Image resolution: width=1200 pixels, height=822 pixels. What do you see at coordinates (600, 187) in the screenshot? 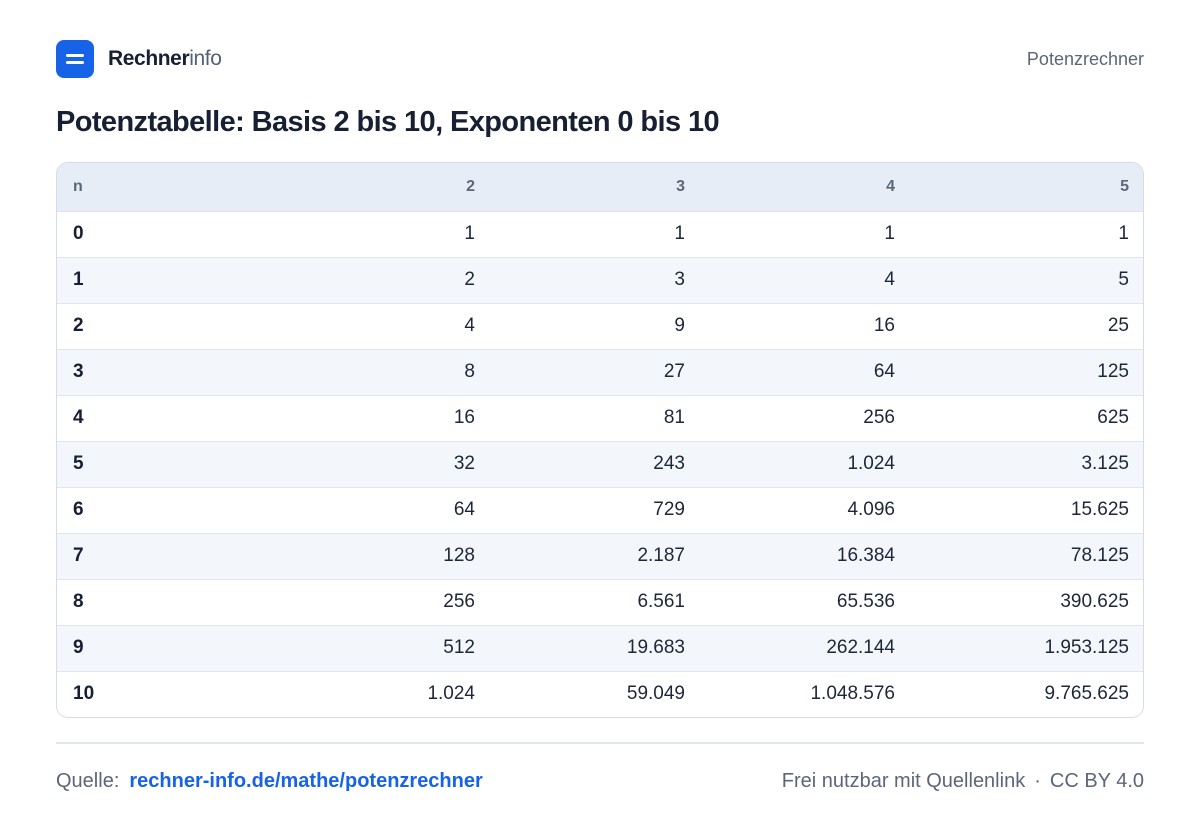
I see `table-header-row: n 2 3 4 5` at bounding box center [600, 187].